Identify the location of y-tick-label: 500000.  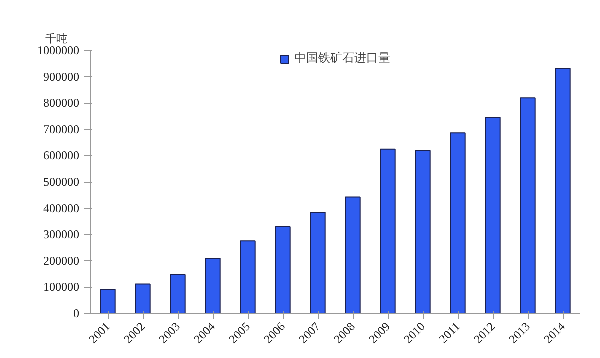
(62, 182).